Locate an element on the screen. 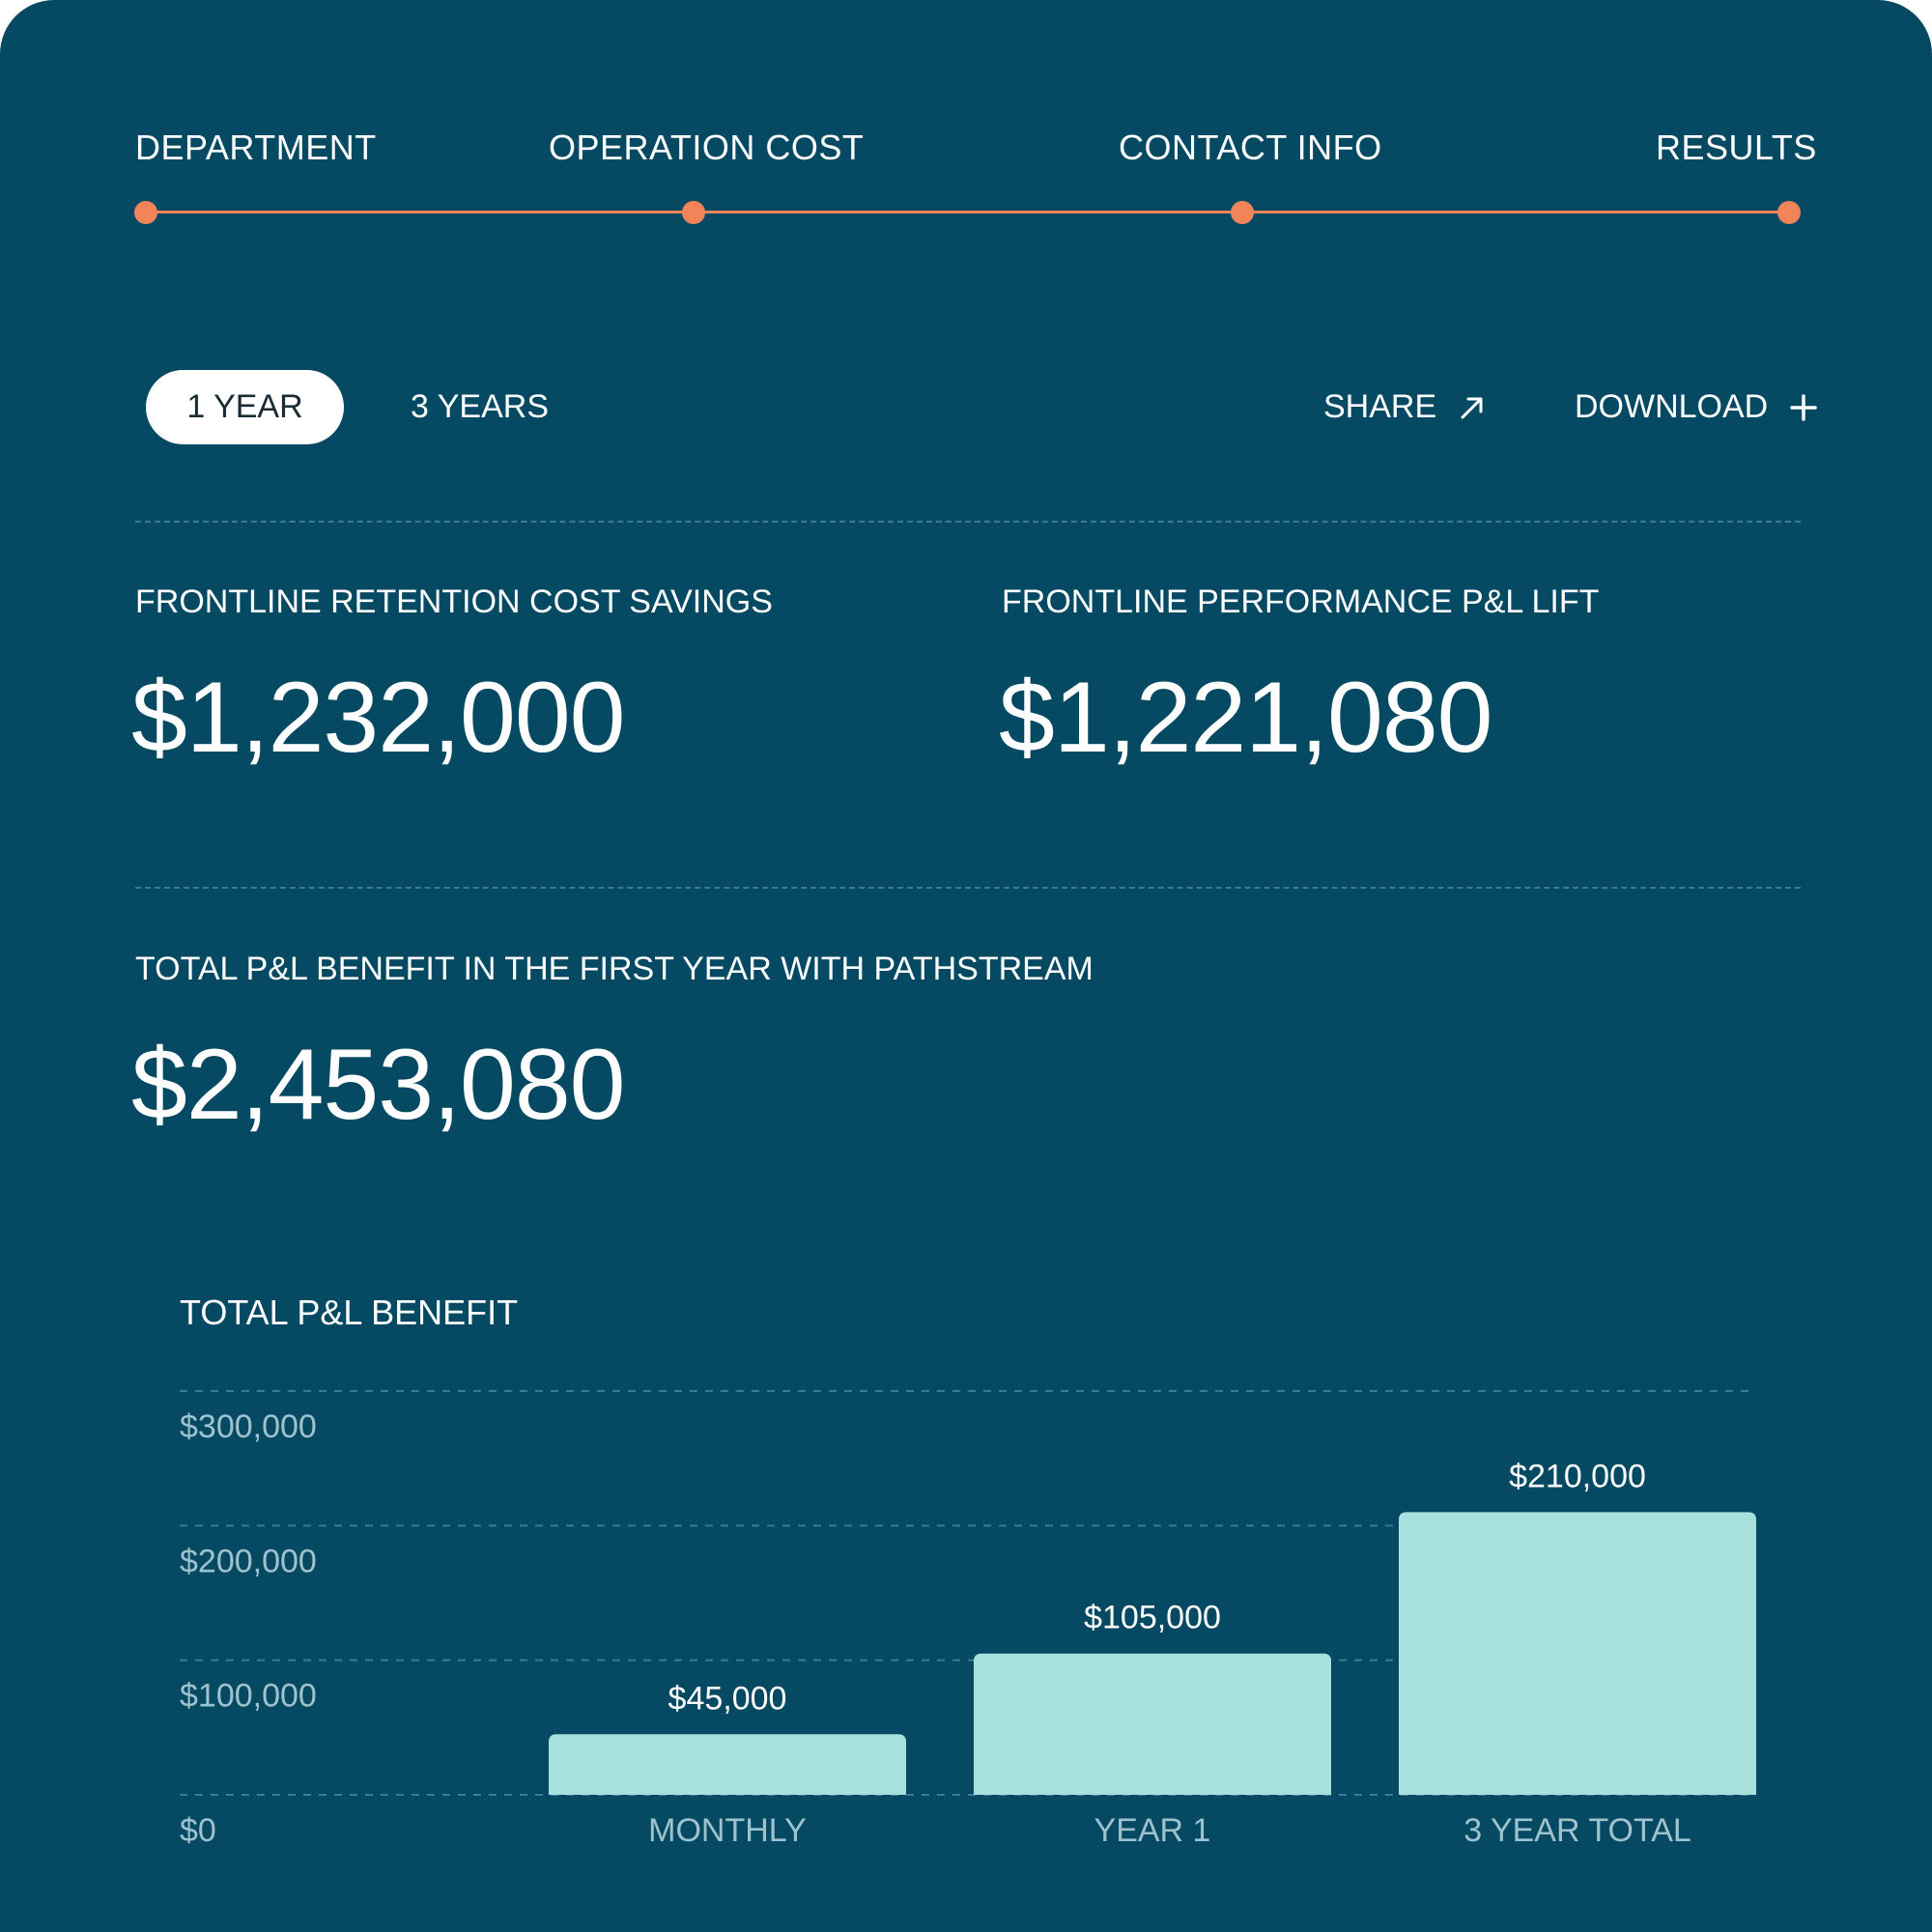 The width and height of the screenshot is (1932, 1932). y-tick-label: $0 is located at coordinates (198, 1830).